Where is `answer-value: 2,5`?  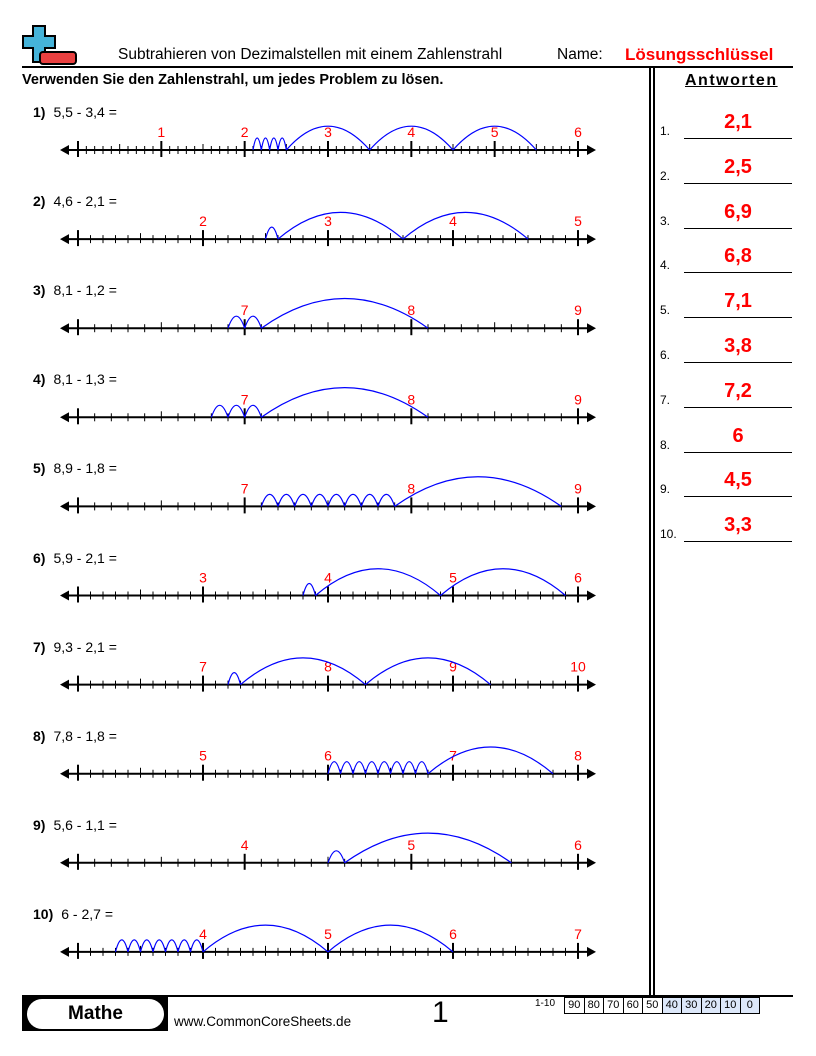
answer-value: 2,5 is located at coordinates (738, 166).